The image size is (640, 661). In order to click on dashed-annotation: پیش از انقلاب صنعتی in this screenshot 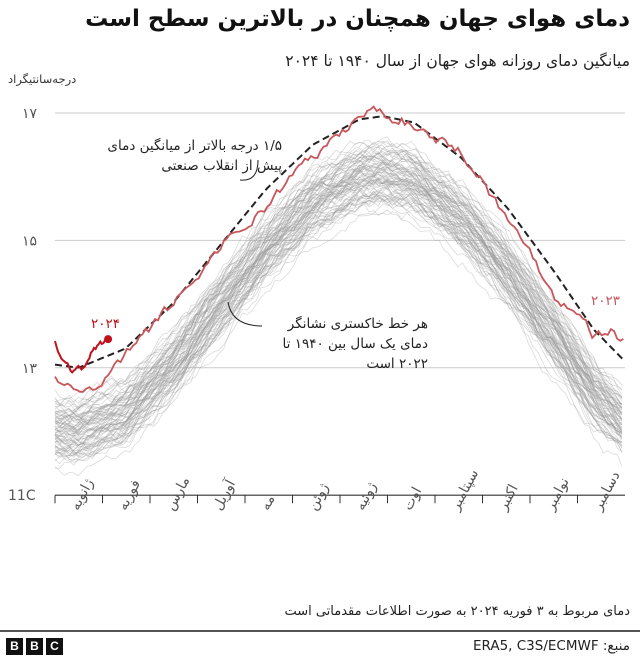, I will do `click(221, 166)`.